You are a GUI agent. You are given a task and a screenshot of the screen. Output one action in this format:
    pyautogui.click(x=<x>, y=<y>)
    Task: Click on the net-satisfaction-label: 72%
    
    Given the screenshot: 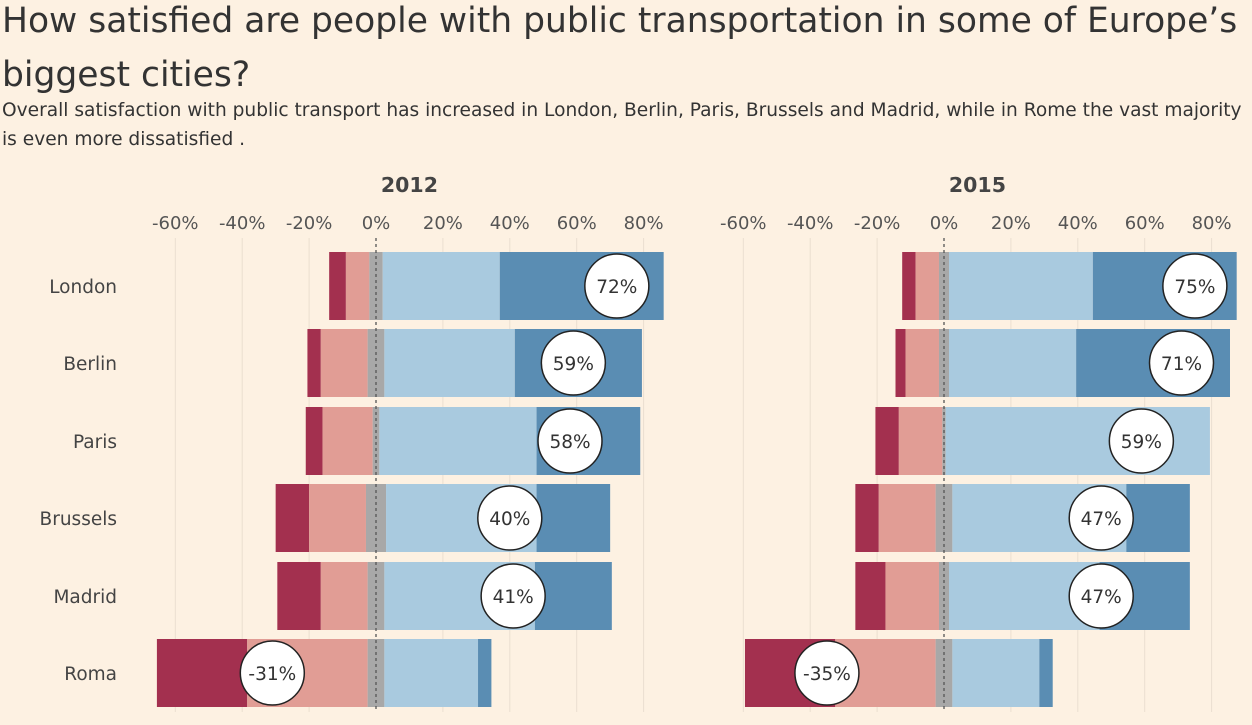 What is the action you would take?
    pyautogui.click(x=616, y=287)
    